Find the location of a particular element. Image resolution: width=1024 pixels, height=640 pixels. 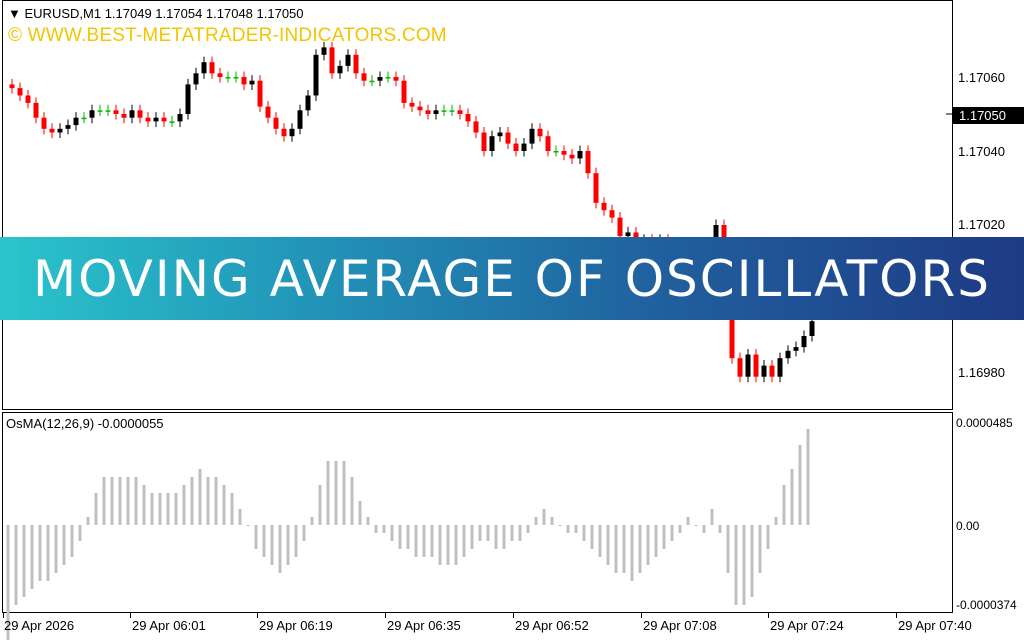

osma-indicator-title: OsMA(12,26,9) -0.0000055 is located at coordinates (85, 423).